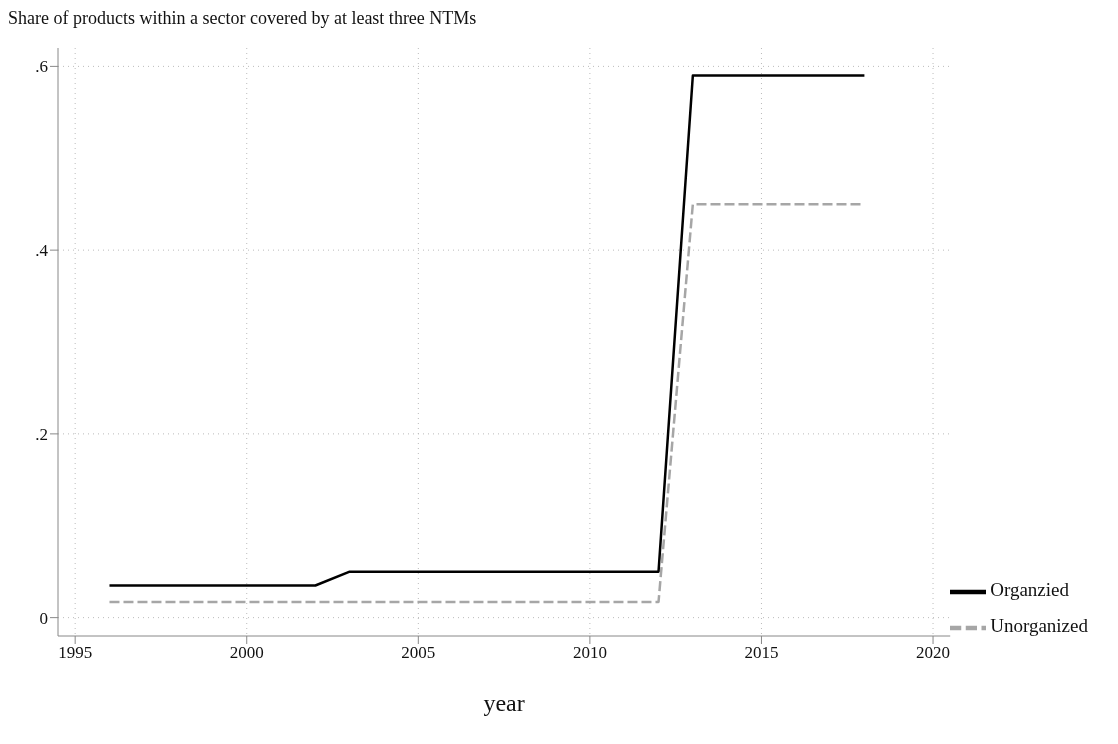 The width and height of the screenshot is (1118, 744). I want to click on y-tick-label: 0, so click(43, 618).